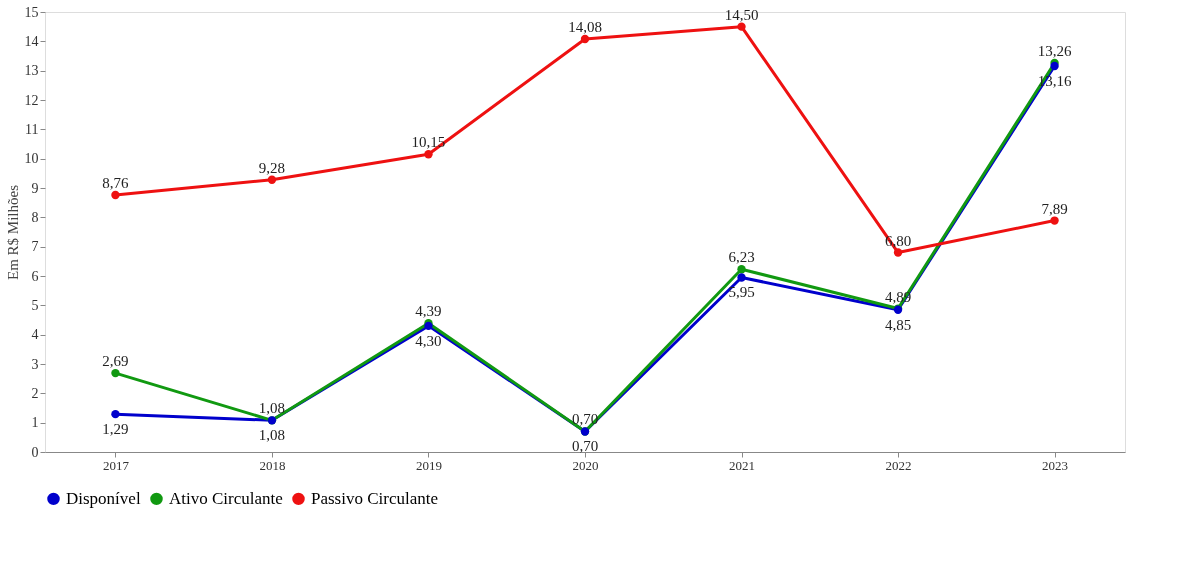  What do you see at coordinates (1055, 465) in the screenshot?
I see `x-tick-label: 2023` at bounding box center [1055, 465].